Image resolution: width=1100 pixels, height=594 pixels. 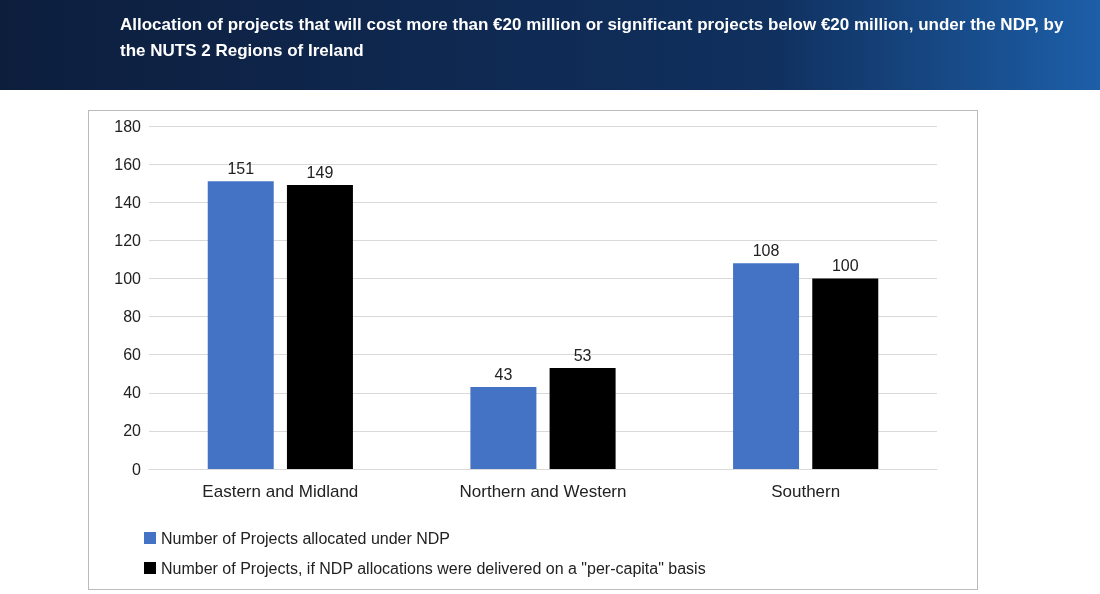 I want to click on data-label: 151, so click(x=241, y=168).